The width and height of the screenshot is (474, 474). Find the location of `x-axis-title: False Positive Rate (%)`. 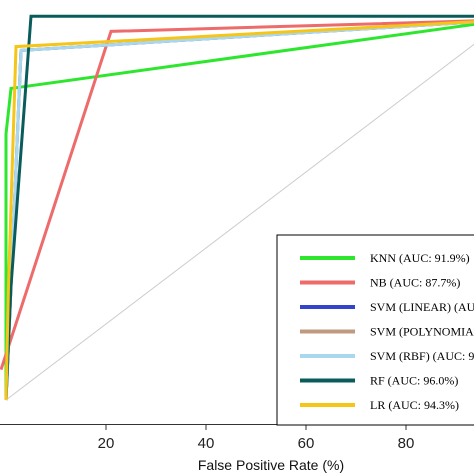

x-axis-title: False Positive Rate (%) is located at coordinates (271, 465).